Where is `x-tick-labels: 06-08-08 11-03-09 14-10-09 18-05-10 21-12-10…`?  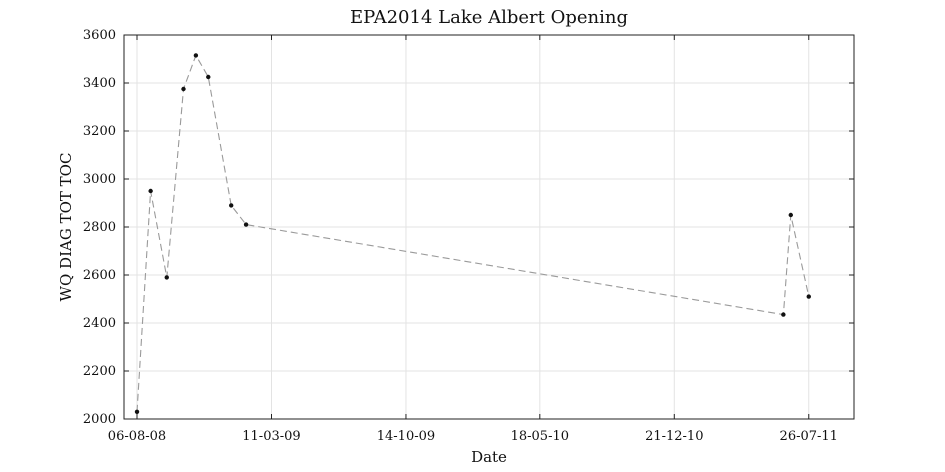 x-tick-labels: 06-08-08 11-03-09 14-10-09 18-05-10 21-12-10… is located at coordinates (473, 436).